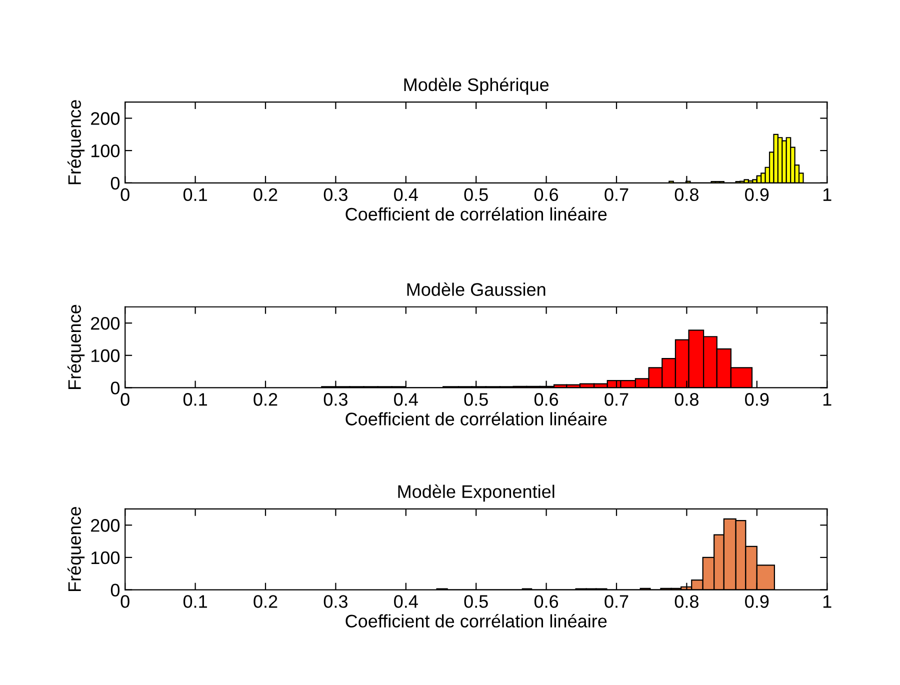  Describe the element at coordinates (476, 289) in the screenshot. I see `chart-title: Modèle Gaussien` at that location.